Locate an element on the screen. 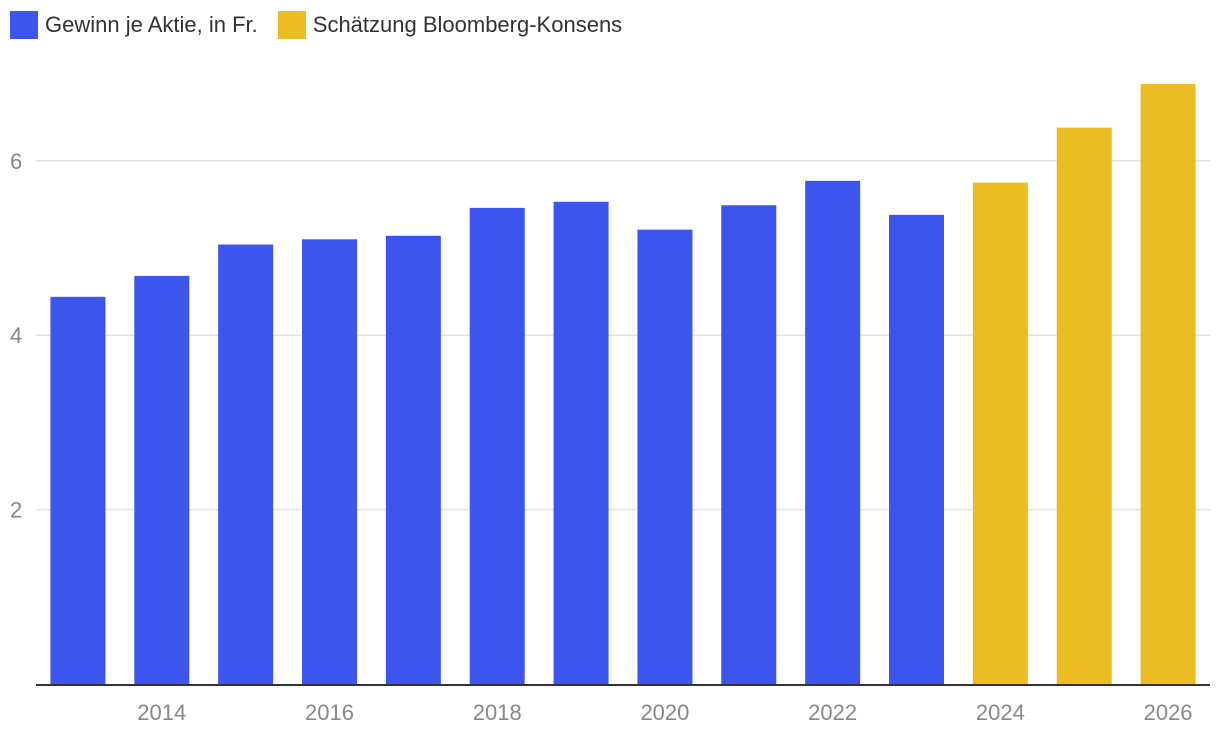  bar-2021 is located at coordinates (748, 444).